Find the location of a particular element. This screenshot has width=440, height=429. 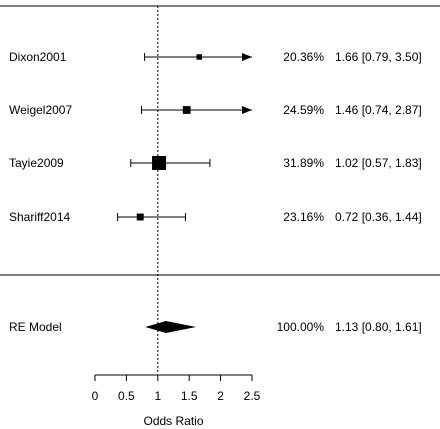

axis-tick-label: 0 is located at coordinates (95, 396).